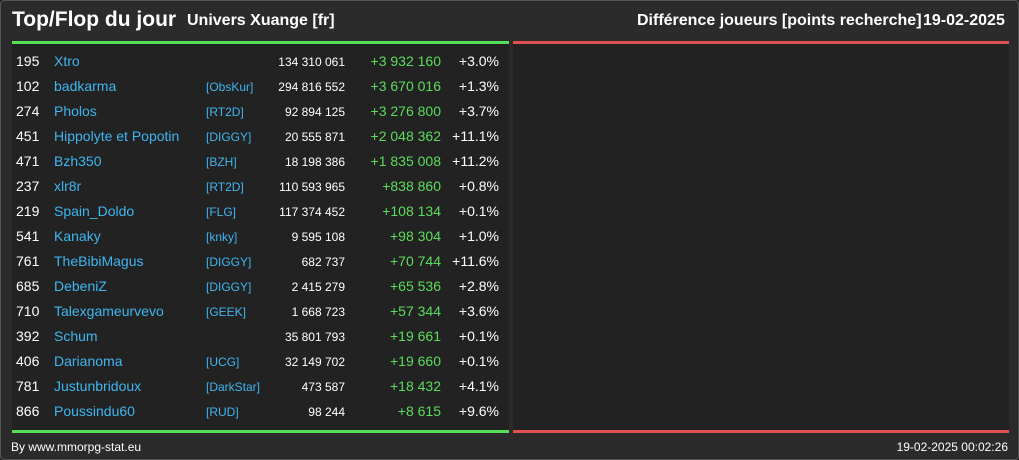  I want to click on alliance-link: [UCG], so click(223, 362).